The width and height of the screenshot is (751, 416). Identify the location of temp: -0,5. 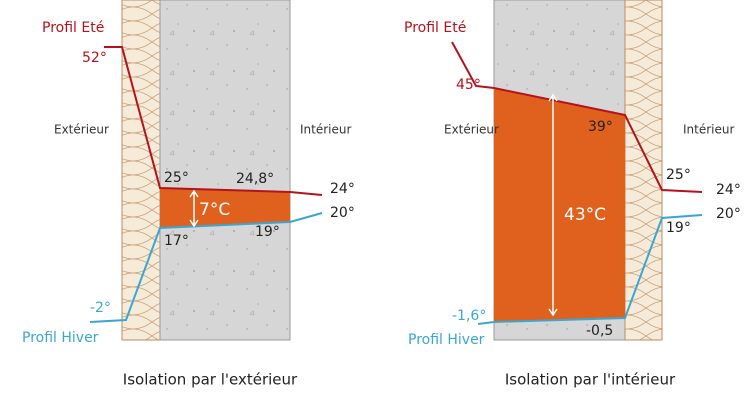
(599, 331).